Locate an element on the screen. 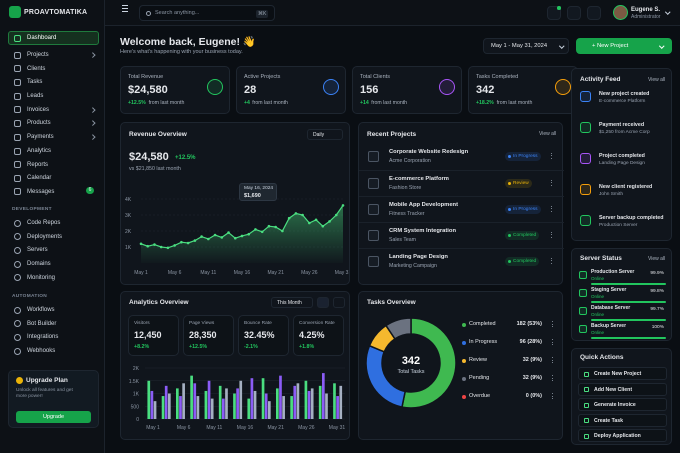 The image size is (680, 453). status-label: In Progress is located at coordinates (525, 156).